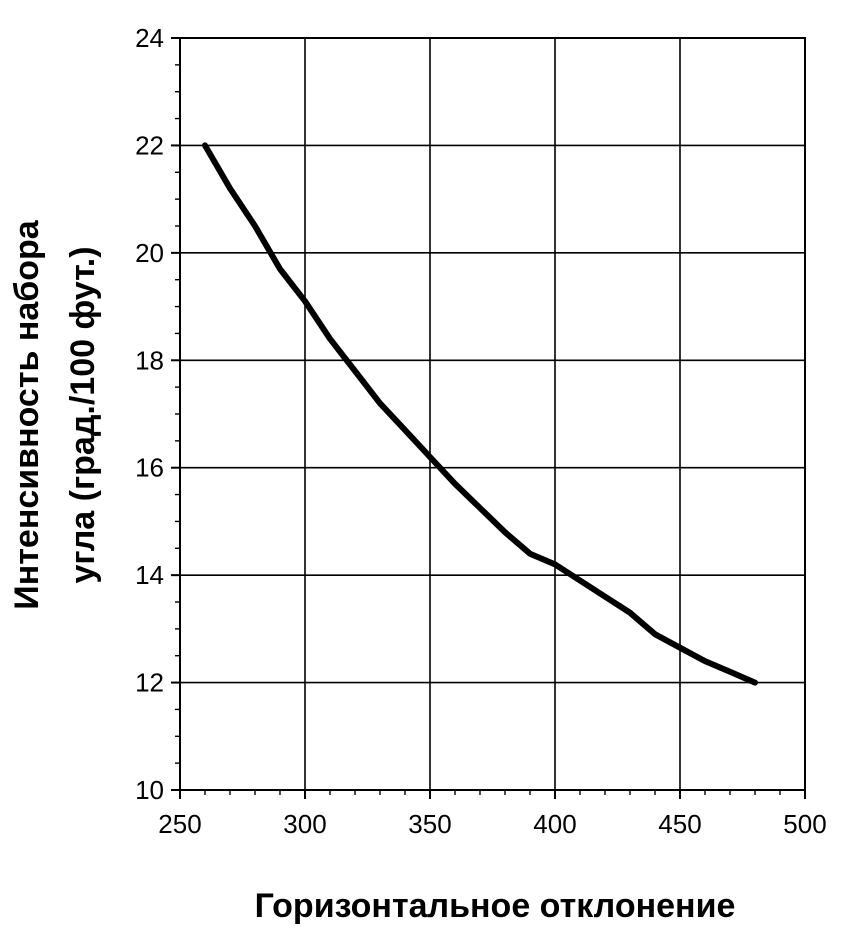 The width and height of the screenshot is (850, 939). What do you see at coordinates (149, 790) in the screenshot?
I see `y-tick-label: 10` at bounding box center [149, 790].